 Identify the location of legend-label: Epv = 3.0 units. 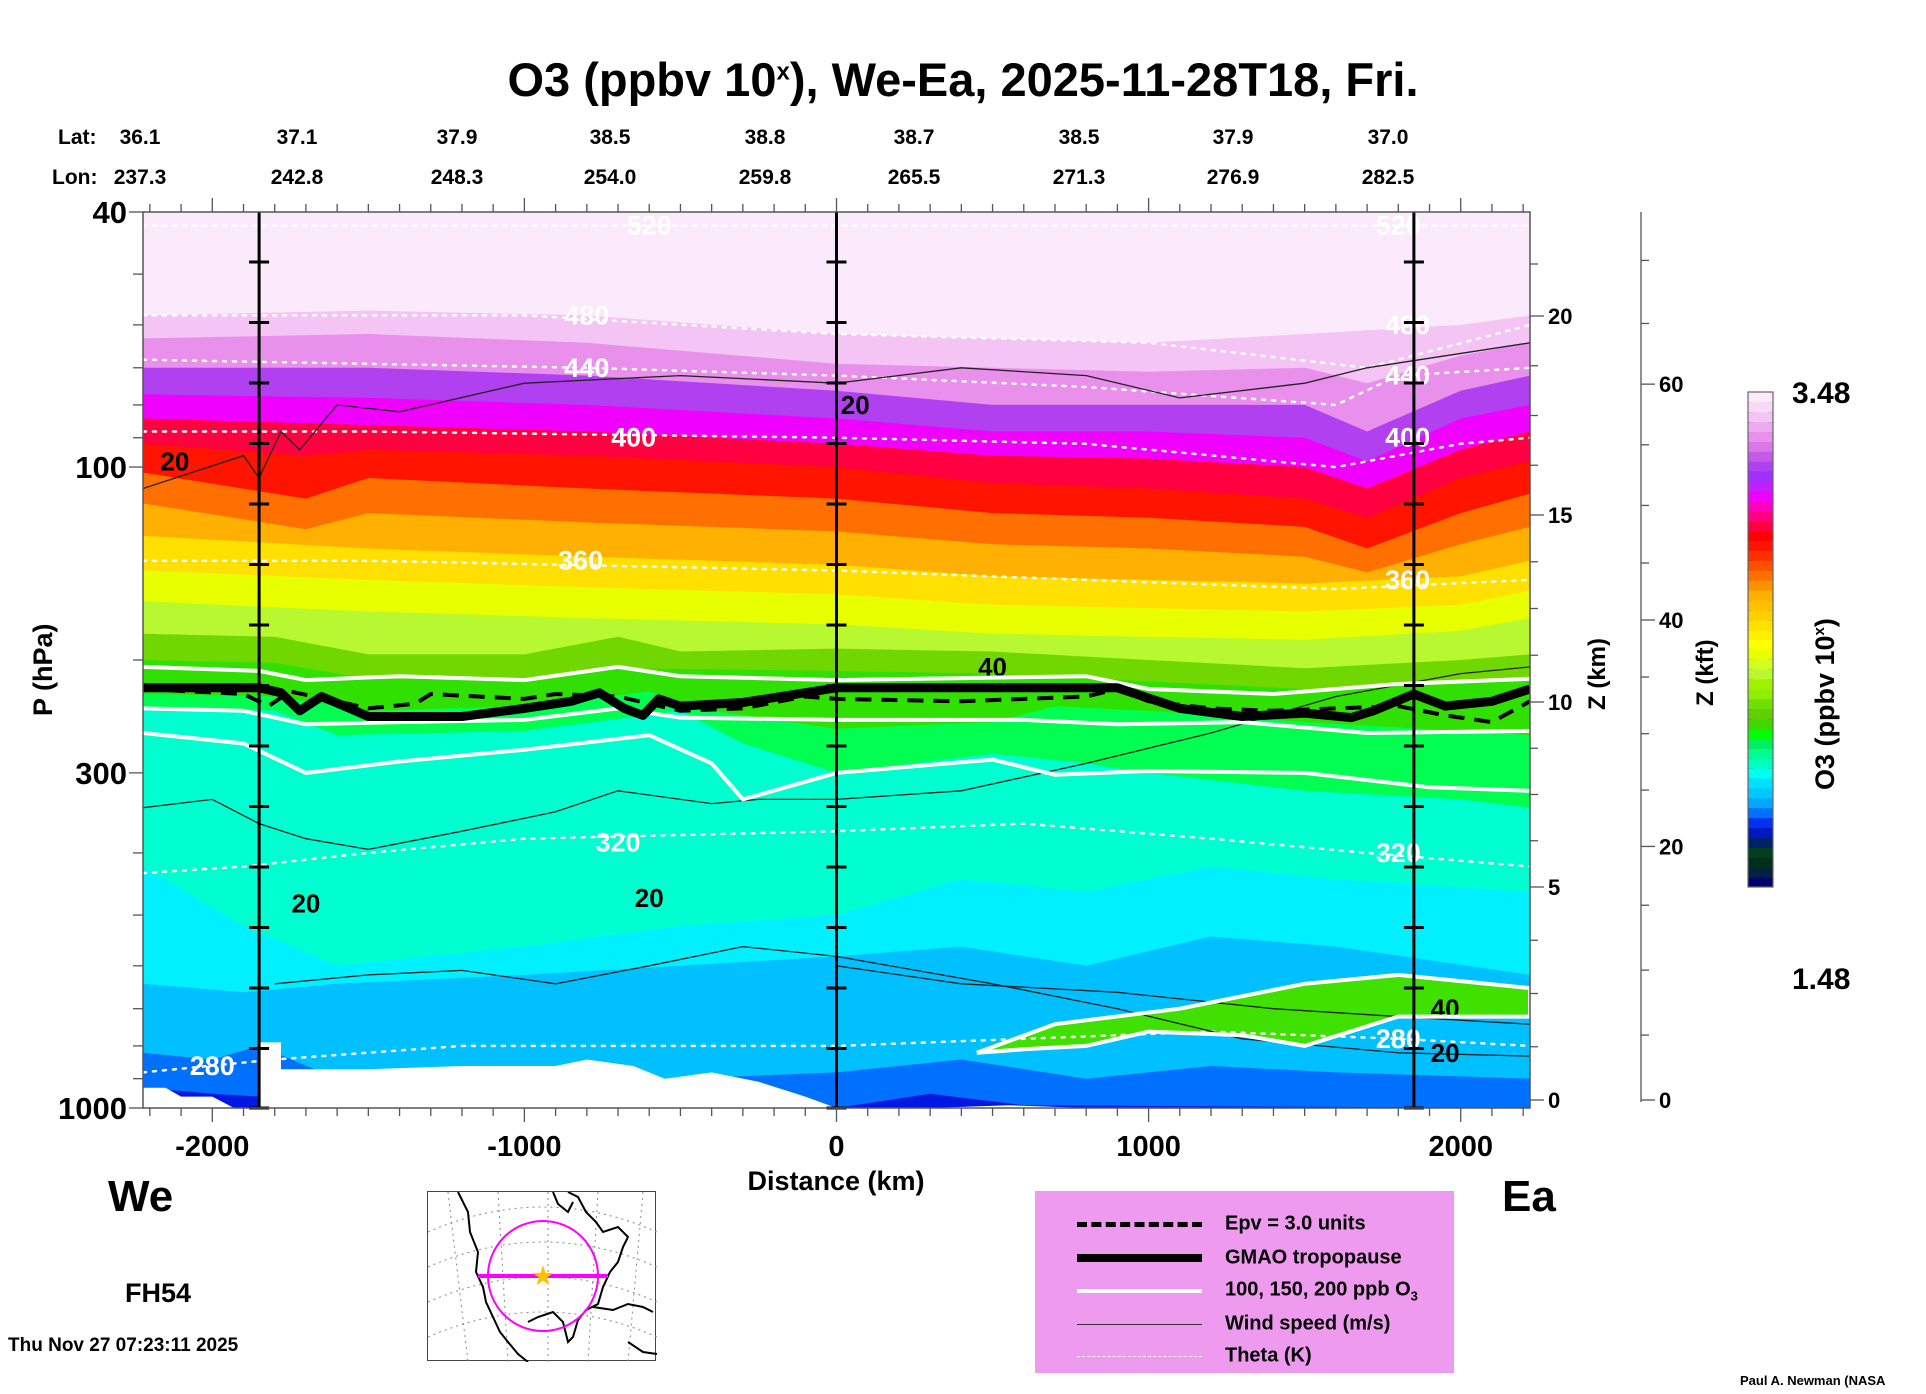
(1295, 1223).